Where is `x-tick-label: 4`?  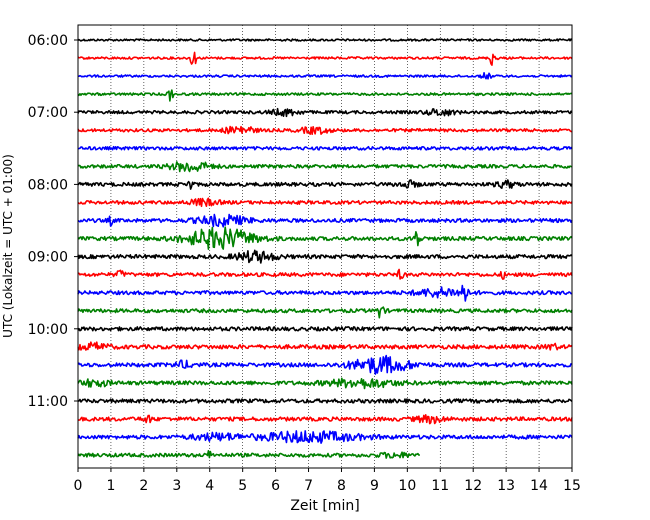
x-tick-label: 4 is located at coordinates (209, 486).